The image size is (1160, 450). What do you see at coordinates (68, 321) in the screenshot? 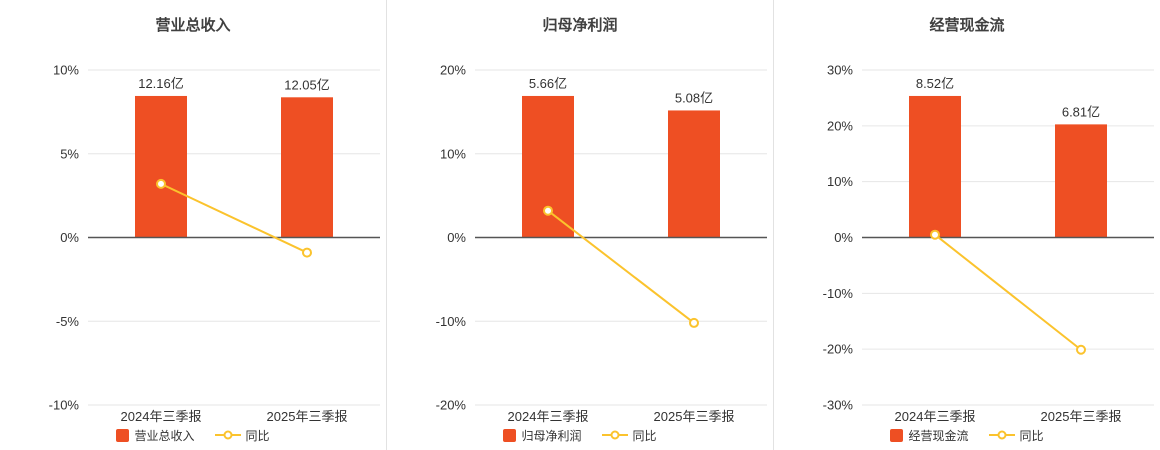
I see `y-tick-label: -5%` at bounding box center [68, 321].